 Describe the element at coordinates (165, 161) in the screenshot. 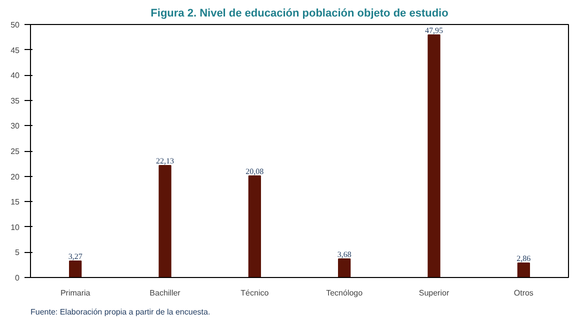

I see `data-label: 22,13` at that location.